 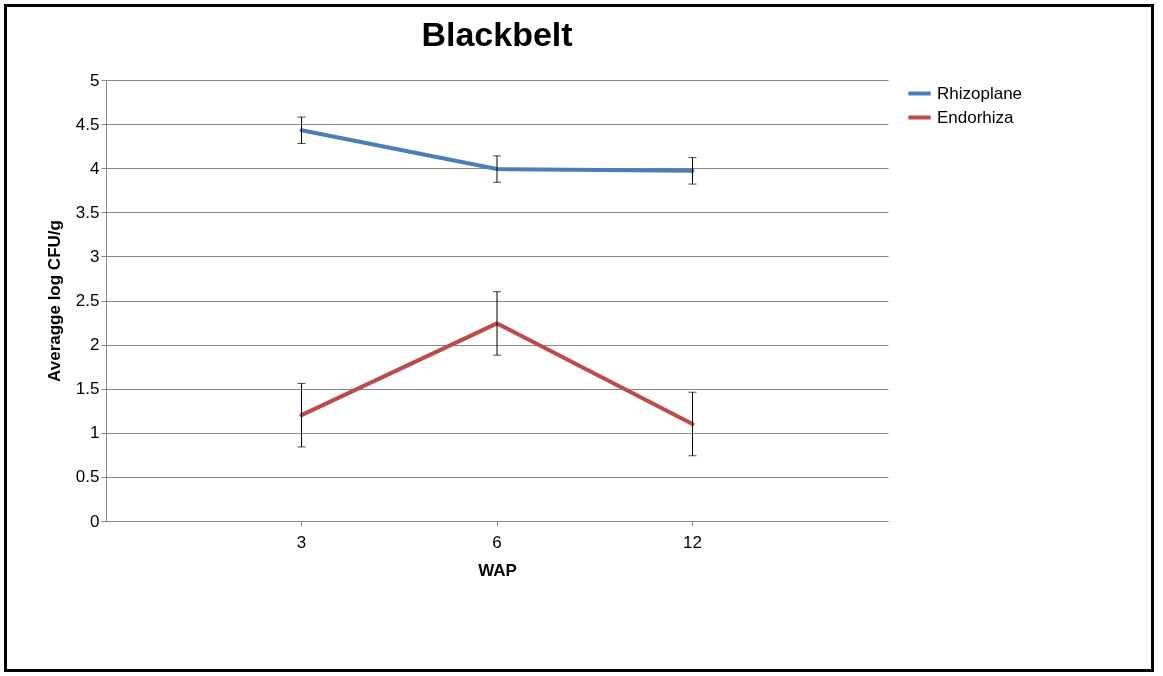 I want to click on y-tick-label: 1, so click(x=95, y=433).